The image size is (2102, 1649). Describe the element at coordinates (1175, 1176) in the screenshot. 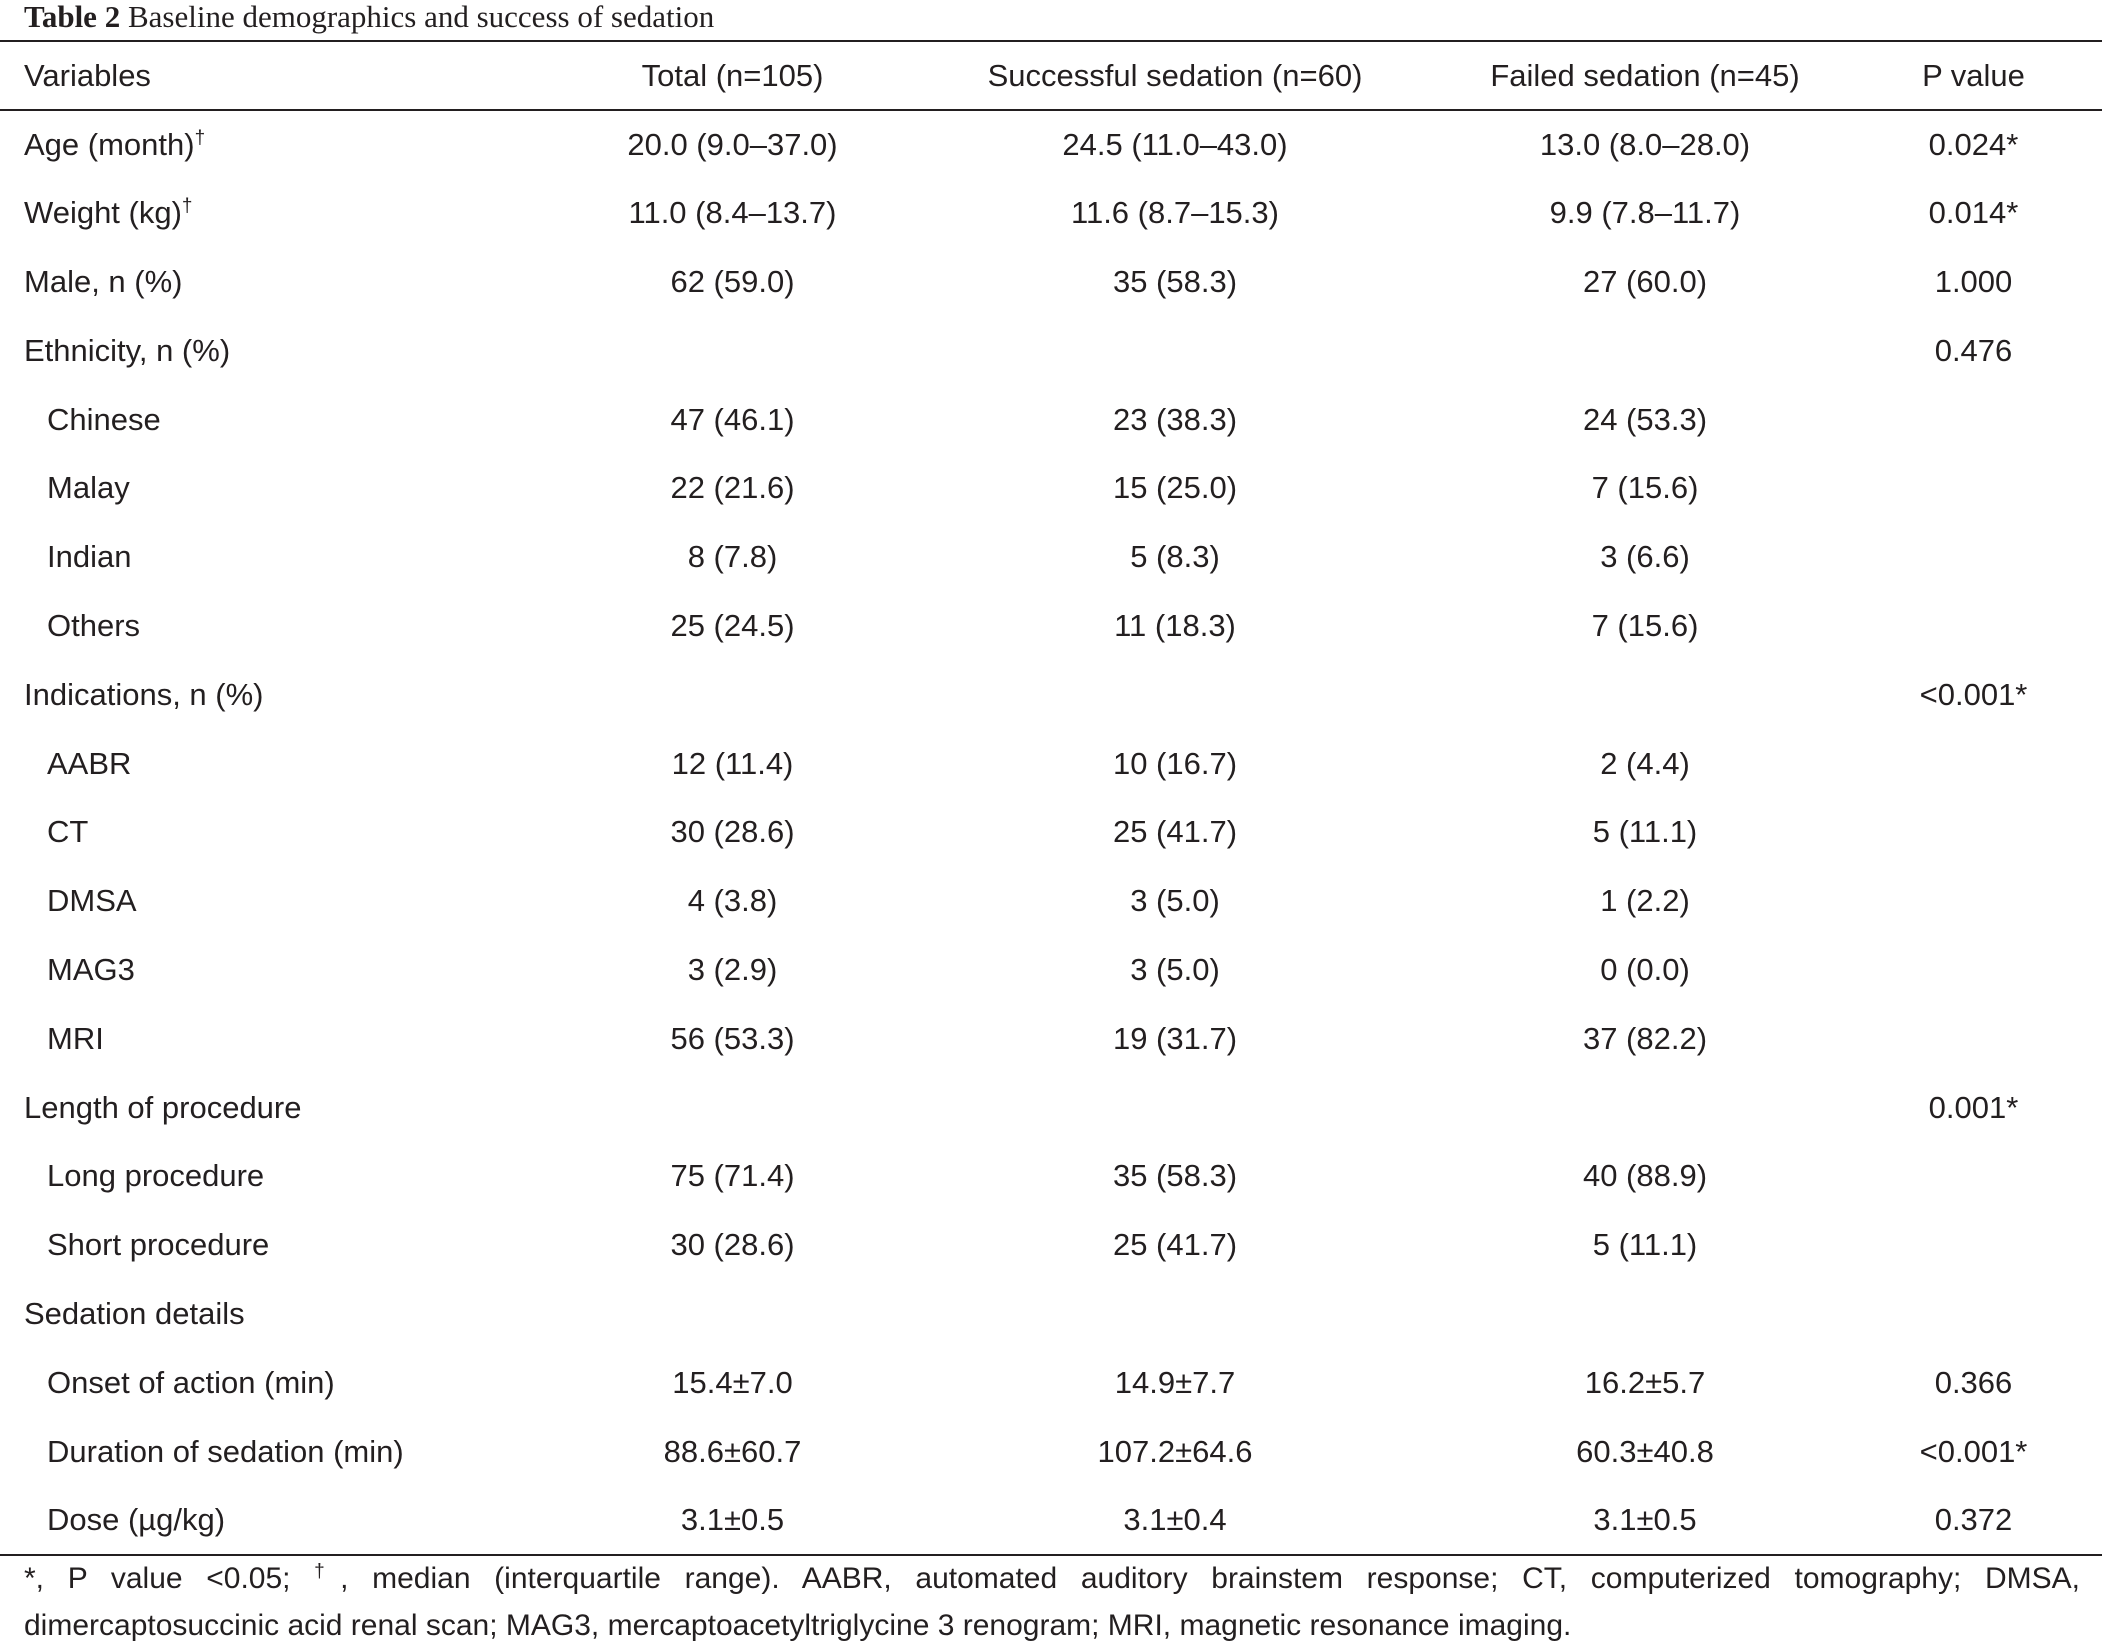

I see `cell-successful: 35 (58.3)` at that location.